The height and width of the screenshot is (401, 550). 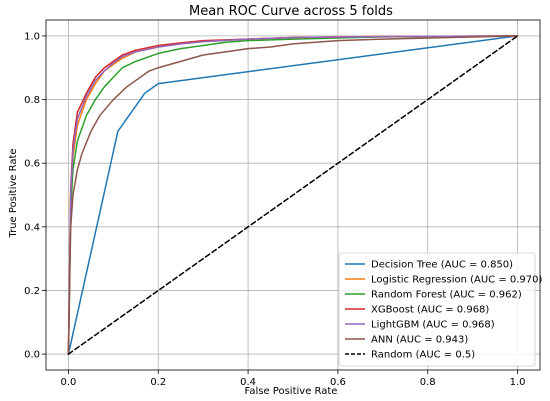 I want to click on legend-label: XGBoost (AUC = 0.968), so click(x=430, y=310).